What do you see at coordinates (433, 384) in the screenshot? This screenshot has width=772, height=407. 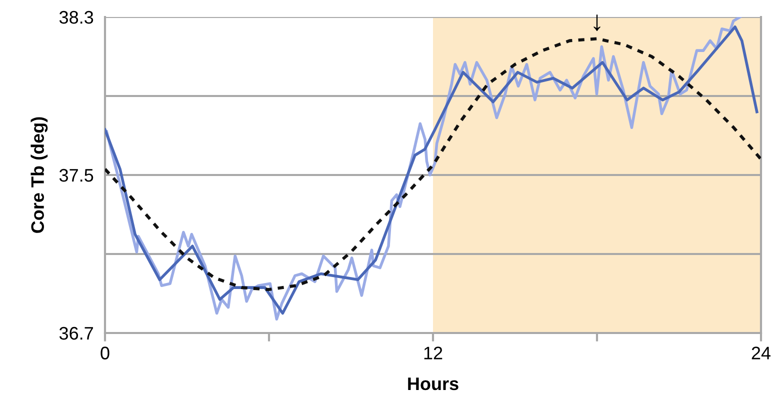 I see `x-axis-title: Hours` at bounding box center [433, 384].